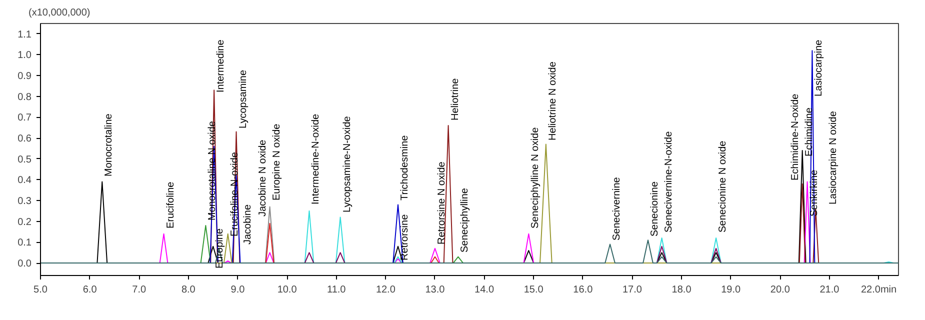 This screenshot has width=925, height=320. Describe the element at coordinates (405, 167) in the screenshot. I see `annotation: Trichodesmine` at that location.